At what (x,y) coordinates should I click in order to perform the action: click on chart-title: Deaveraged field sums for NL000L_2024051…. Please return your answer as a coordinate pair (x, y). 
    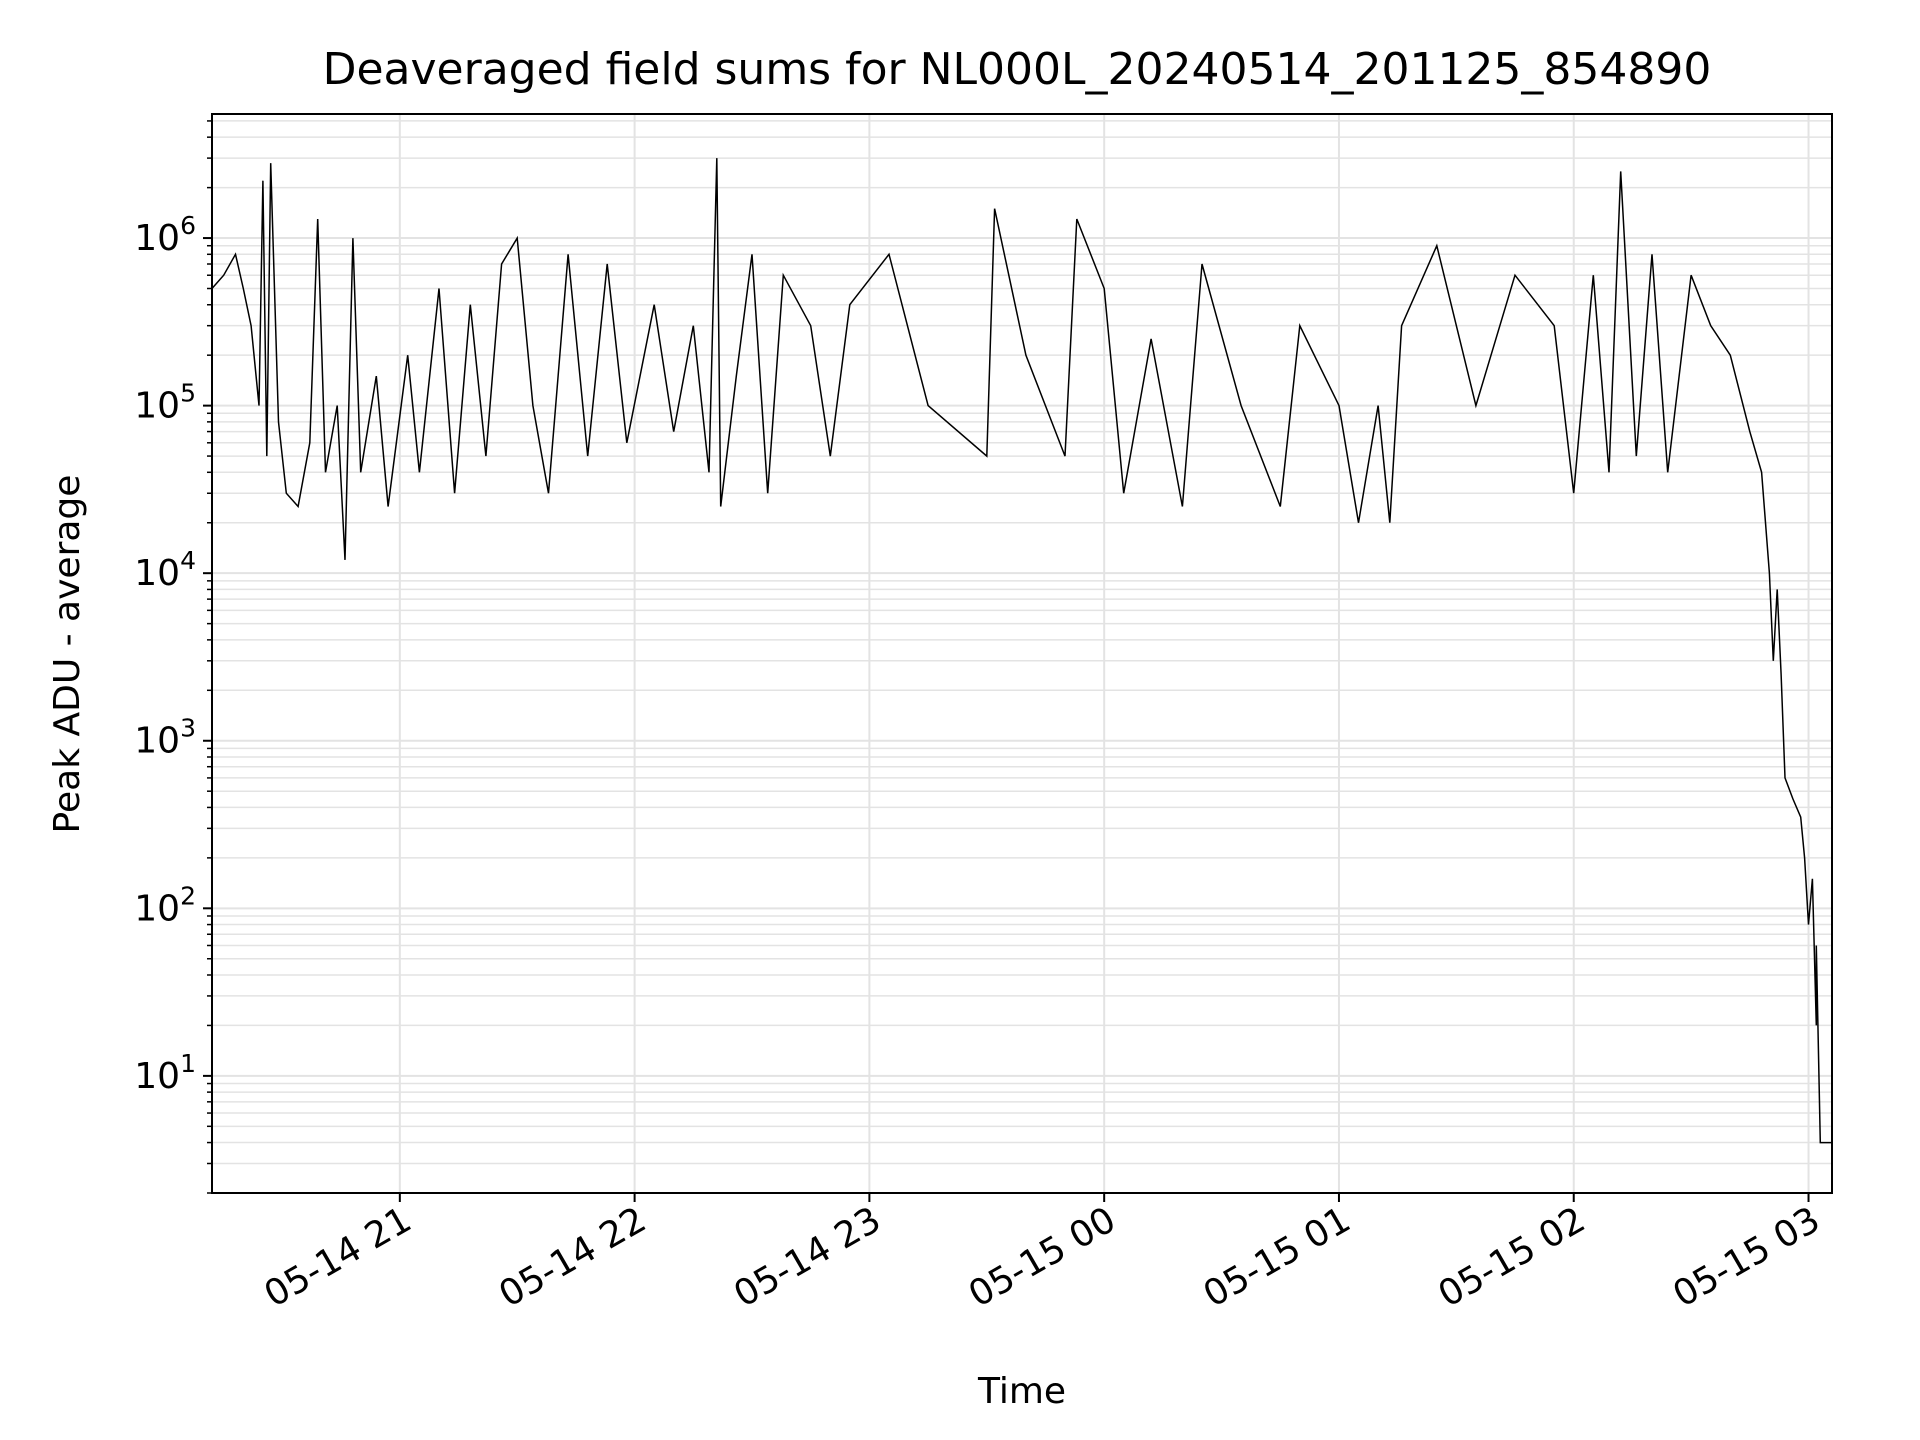
    Looking at the image, I should click on (1017, 69).